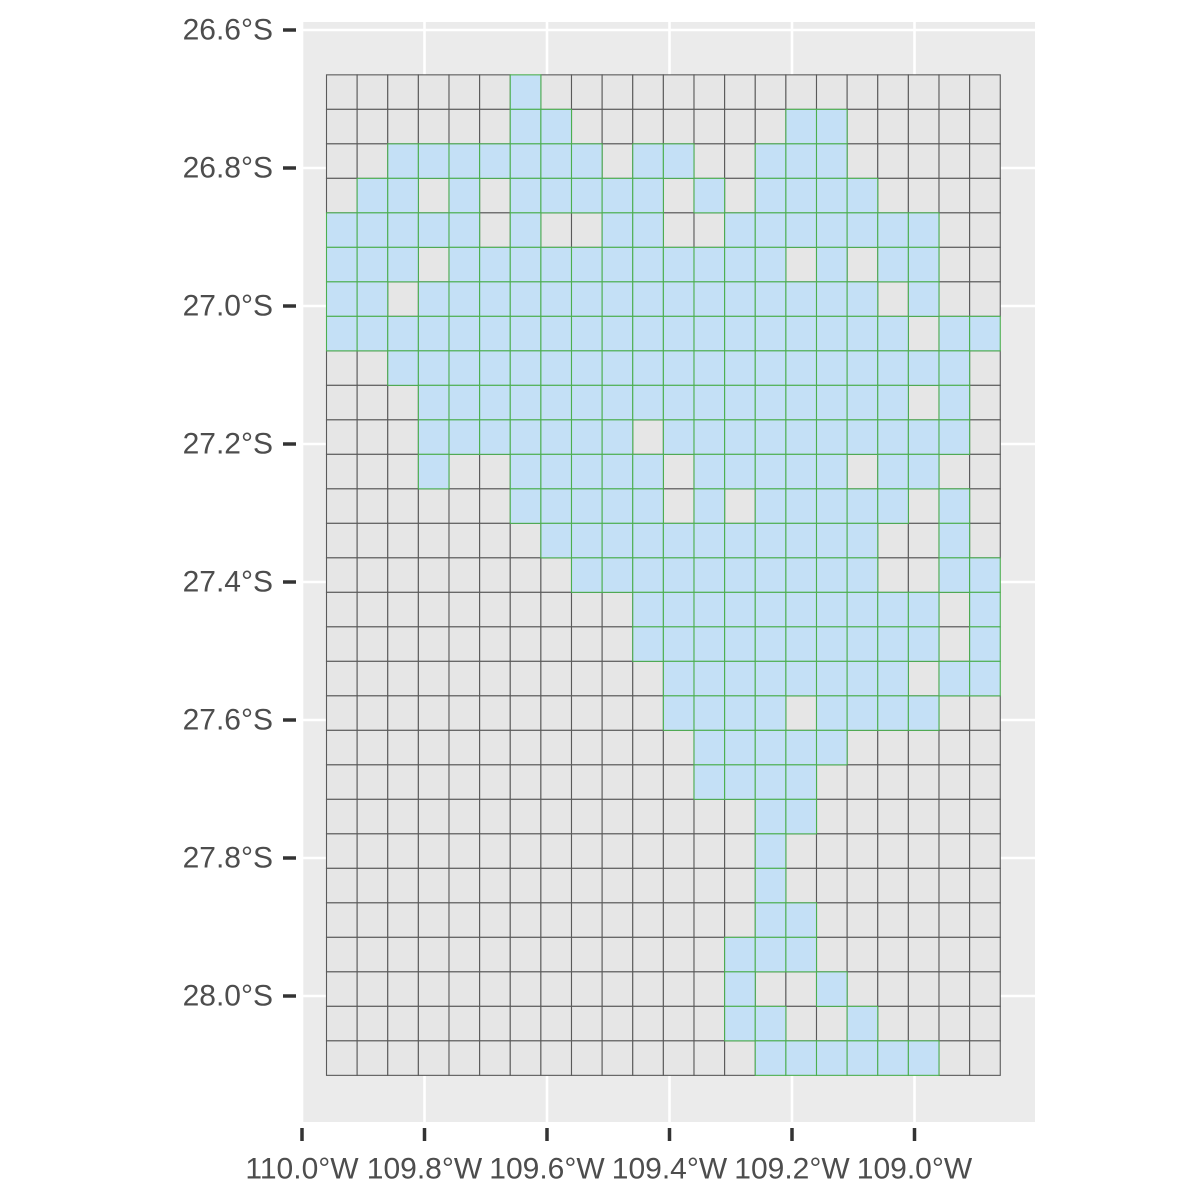 The width and height of the screenshot is (1200, 1200). Describe the element at coordinates (228, 996) in the screenshot. I see `y-tick-label: 28.0°S` at that location.